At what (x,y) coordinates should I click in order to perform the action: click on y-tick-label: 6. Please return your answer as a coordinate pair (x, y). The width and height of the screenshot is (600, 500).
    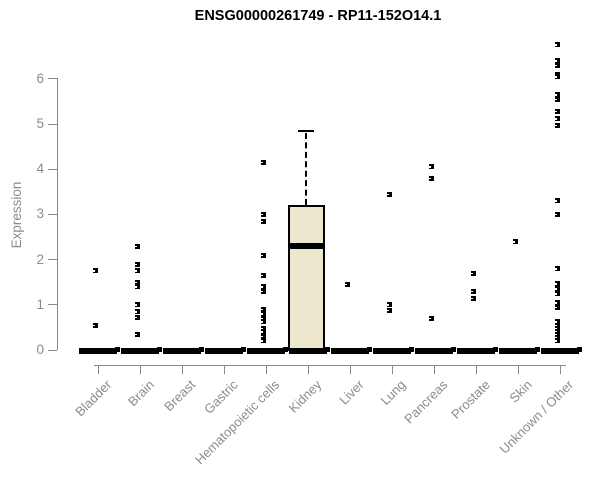
    Looking at the image, I should click on (40, 78).